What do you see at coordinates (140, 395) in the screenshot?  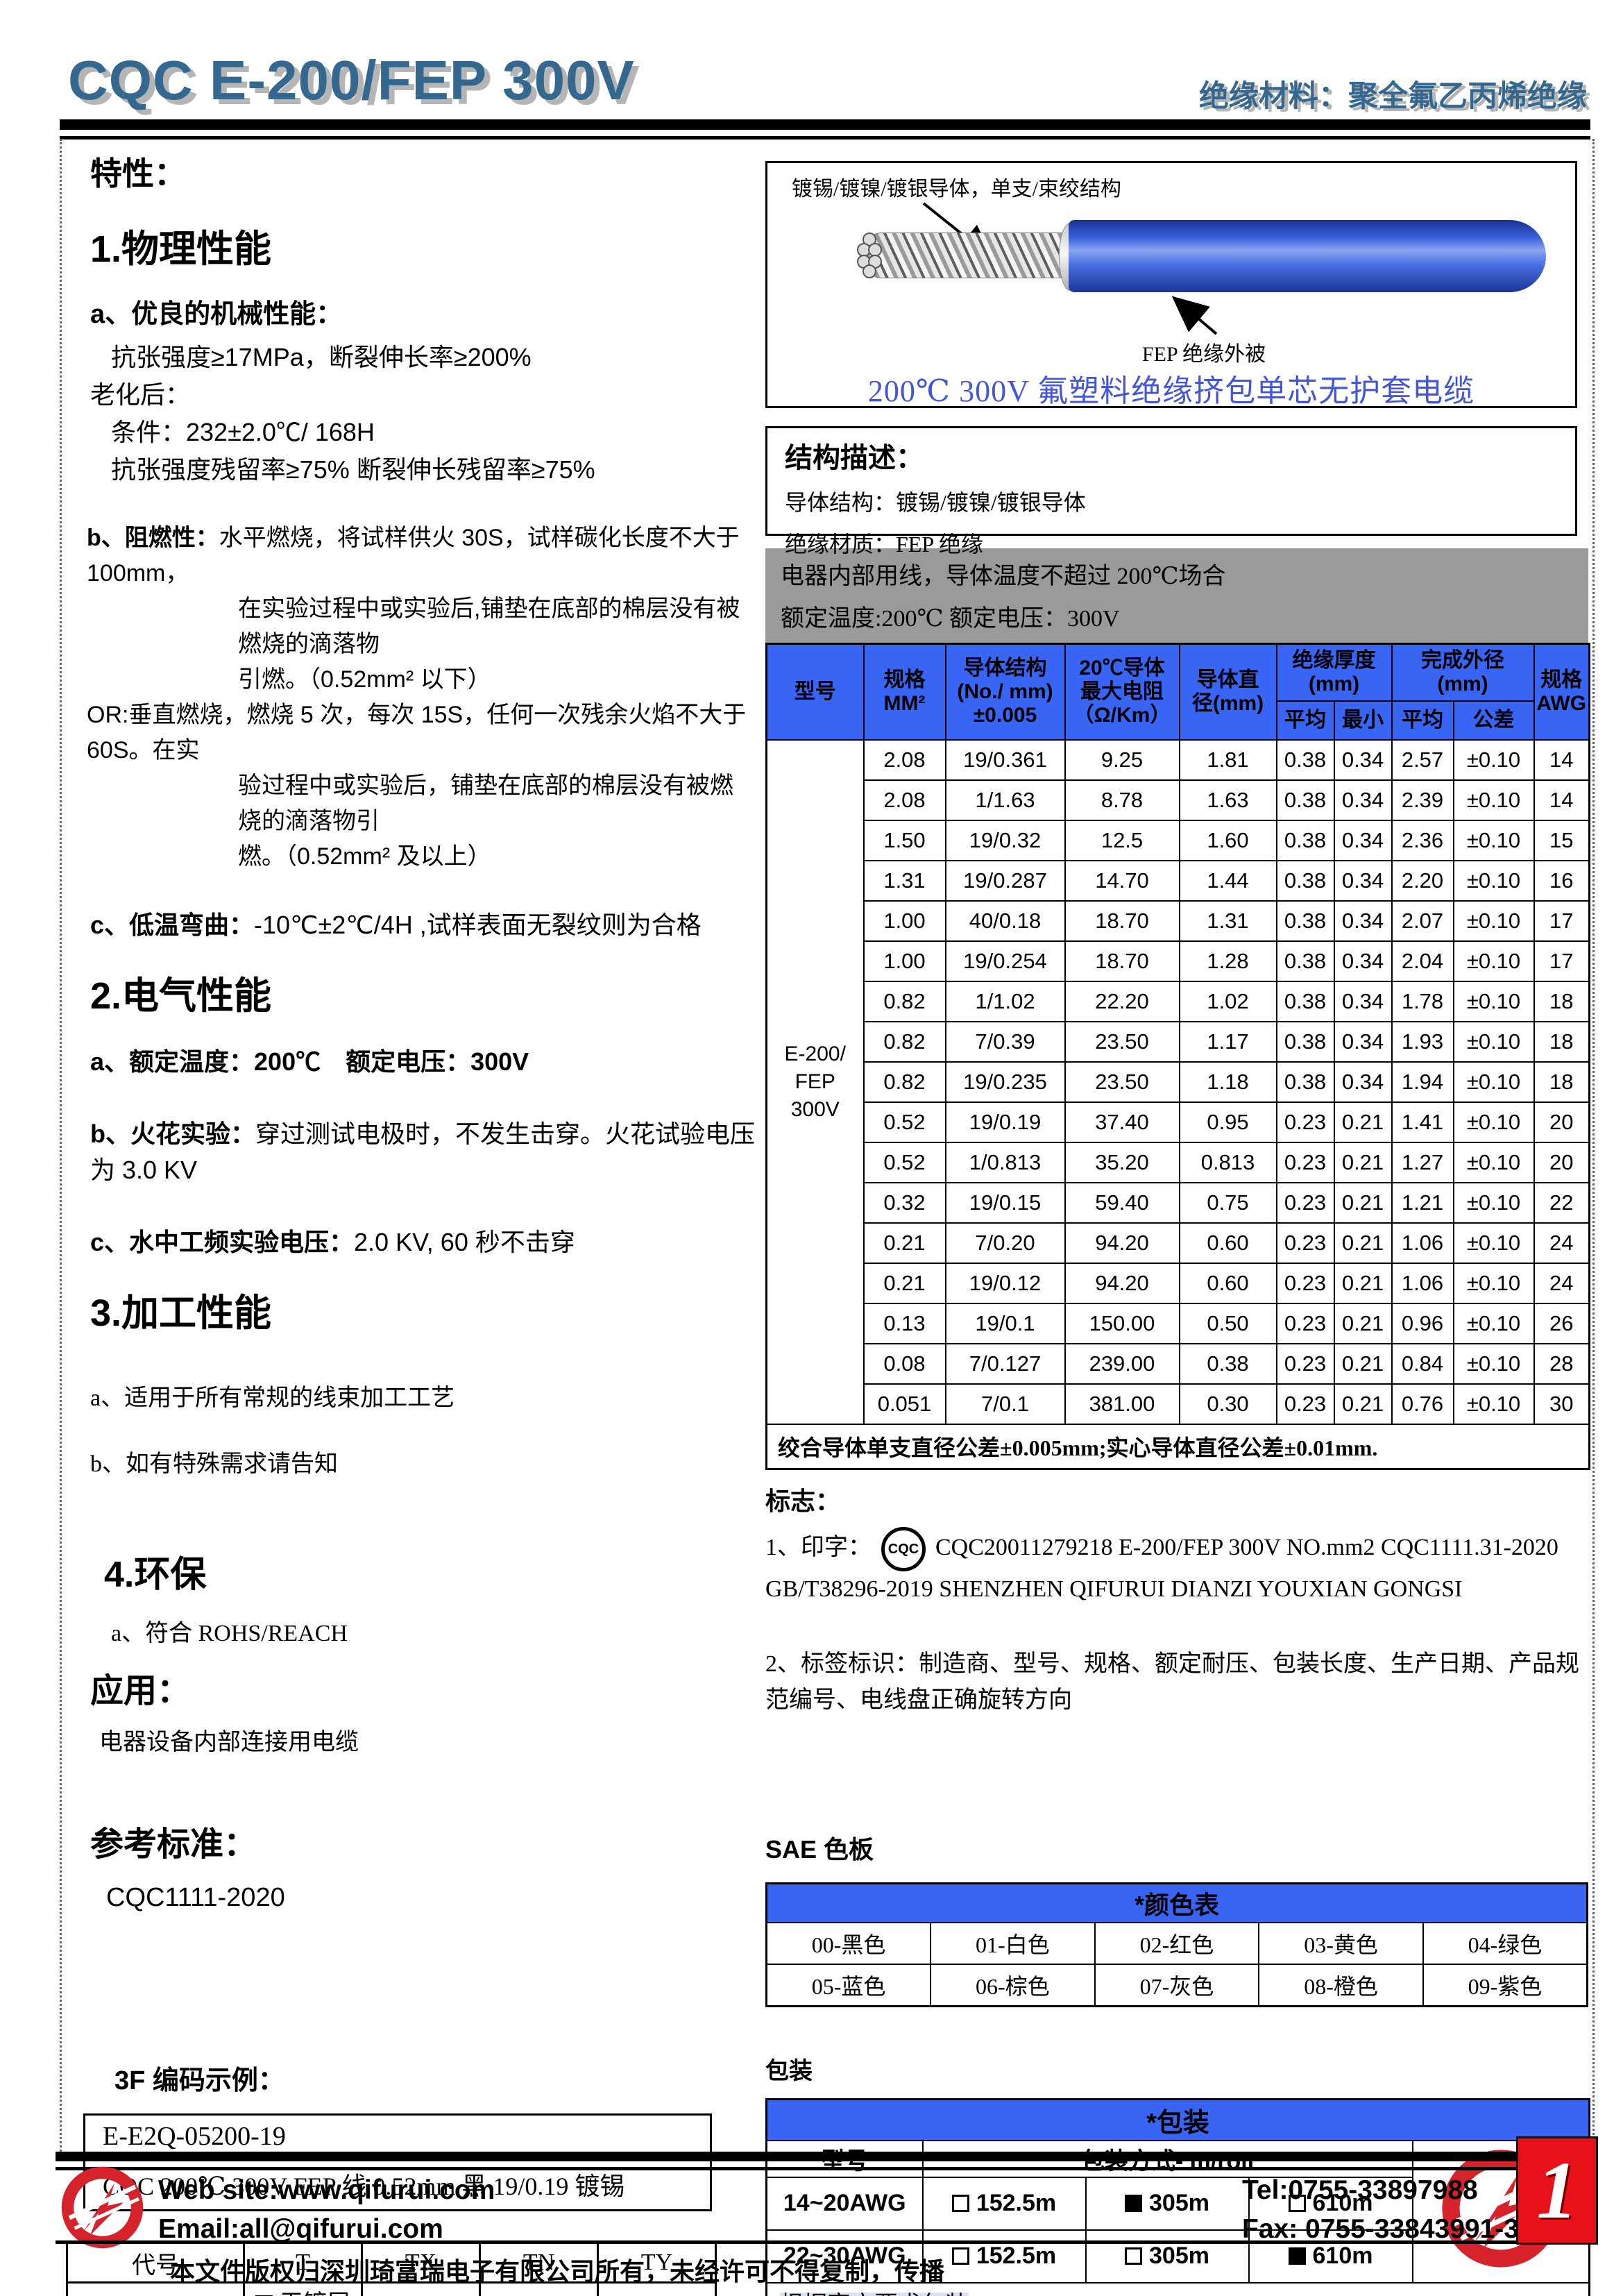 I see `aging-line: 老化后：` at bounding box center [140, 395].